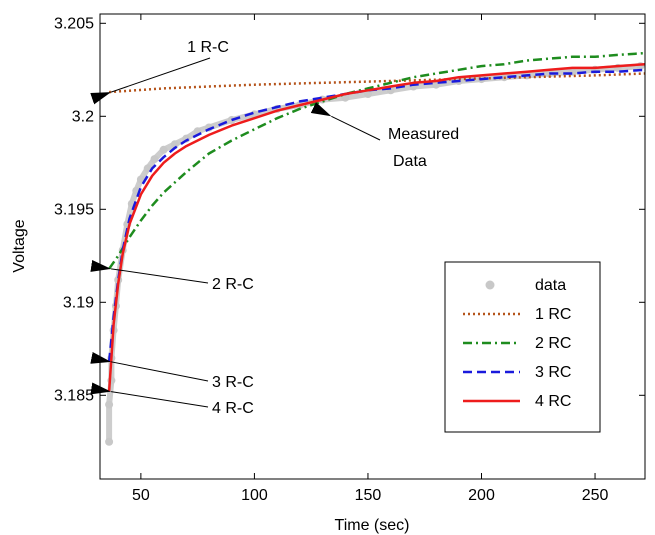 Image resolution: width=655 pixels, height=535 pixels. Describe the element at coordinates (553, 314) in the screenshot. I see `legend-label: 1 RC` at that location.